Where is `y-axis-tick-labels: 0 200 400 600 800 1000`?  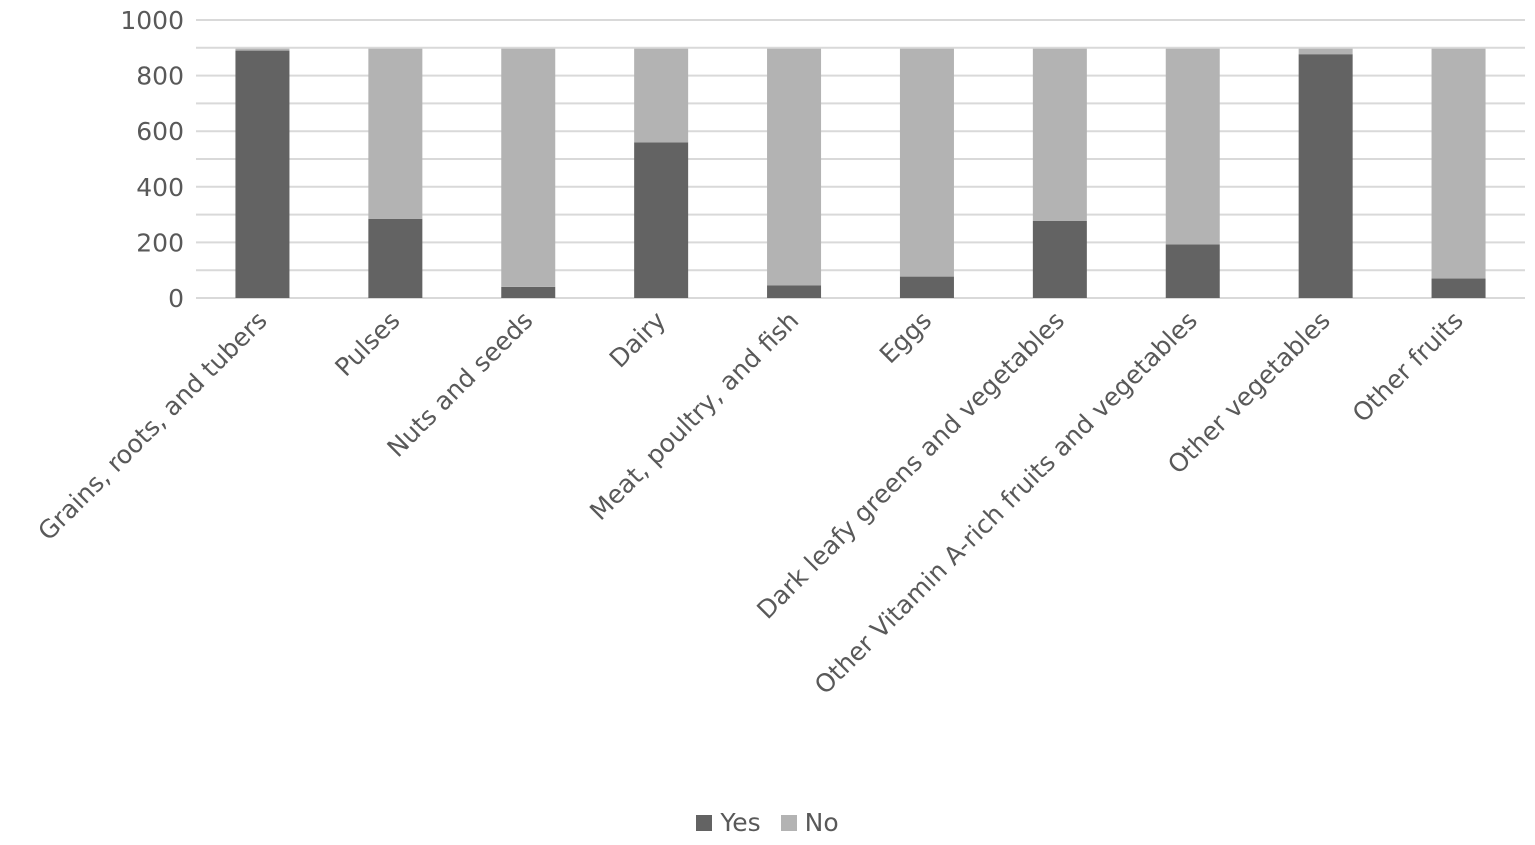 y-axis-tick-labels: 0 200 400 600 800 1000 is located at coordinates (152, 159).